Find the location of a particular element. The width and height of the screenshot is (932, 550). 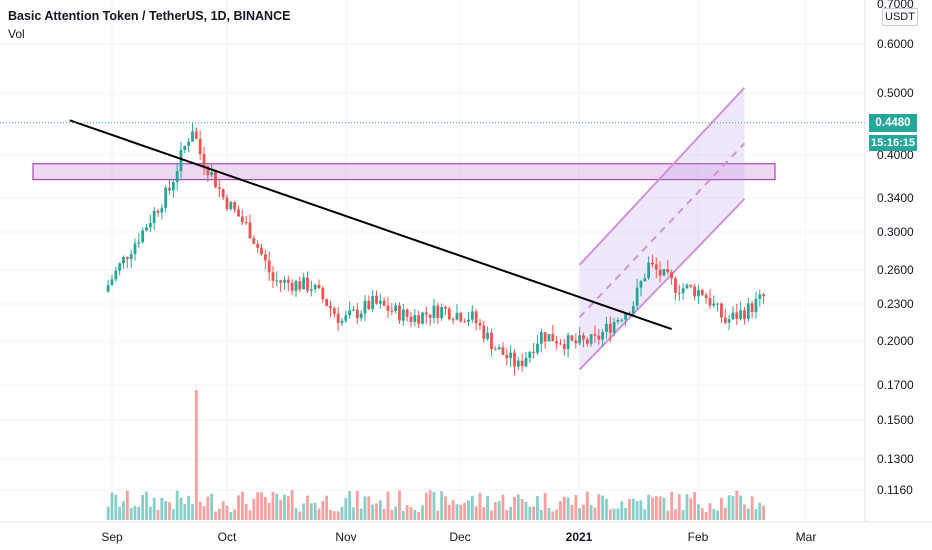

time-axis: Sep Oct Nov Dec 2021 Feb Mar is located at coordinates (458, 537).